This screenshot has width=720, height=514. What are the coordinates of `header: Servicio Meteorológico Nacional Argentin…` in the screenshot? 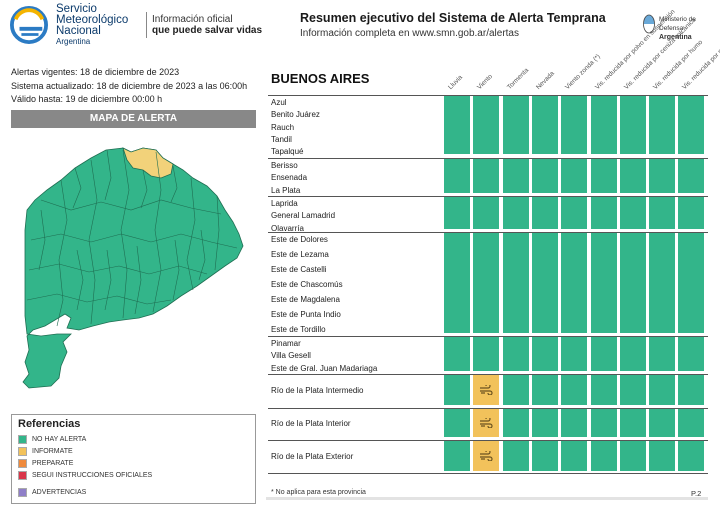 It's located at (360, 25).